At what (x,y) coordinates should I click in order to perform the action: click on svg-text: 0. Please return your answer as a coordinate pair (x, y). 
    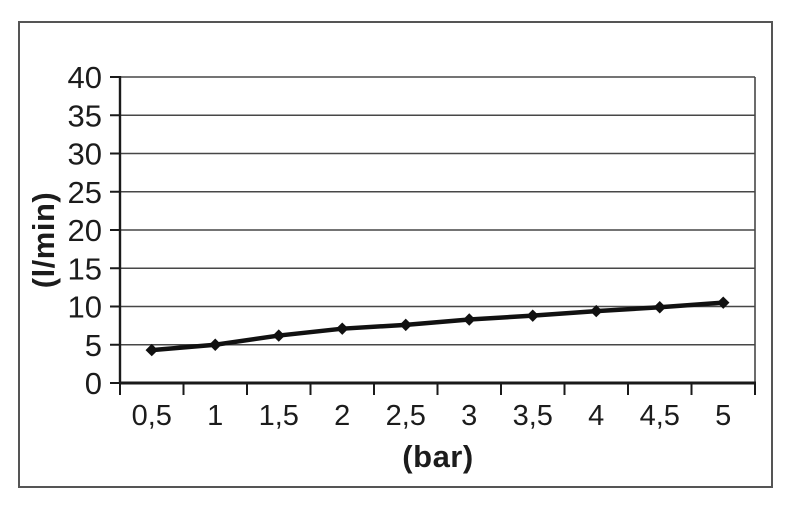
    Looking at the image, I should click on (93, 383).